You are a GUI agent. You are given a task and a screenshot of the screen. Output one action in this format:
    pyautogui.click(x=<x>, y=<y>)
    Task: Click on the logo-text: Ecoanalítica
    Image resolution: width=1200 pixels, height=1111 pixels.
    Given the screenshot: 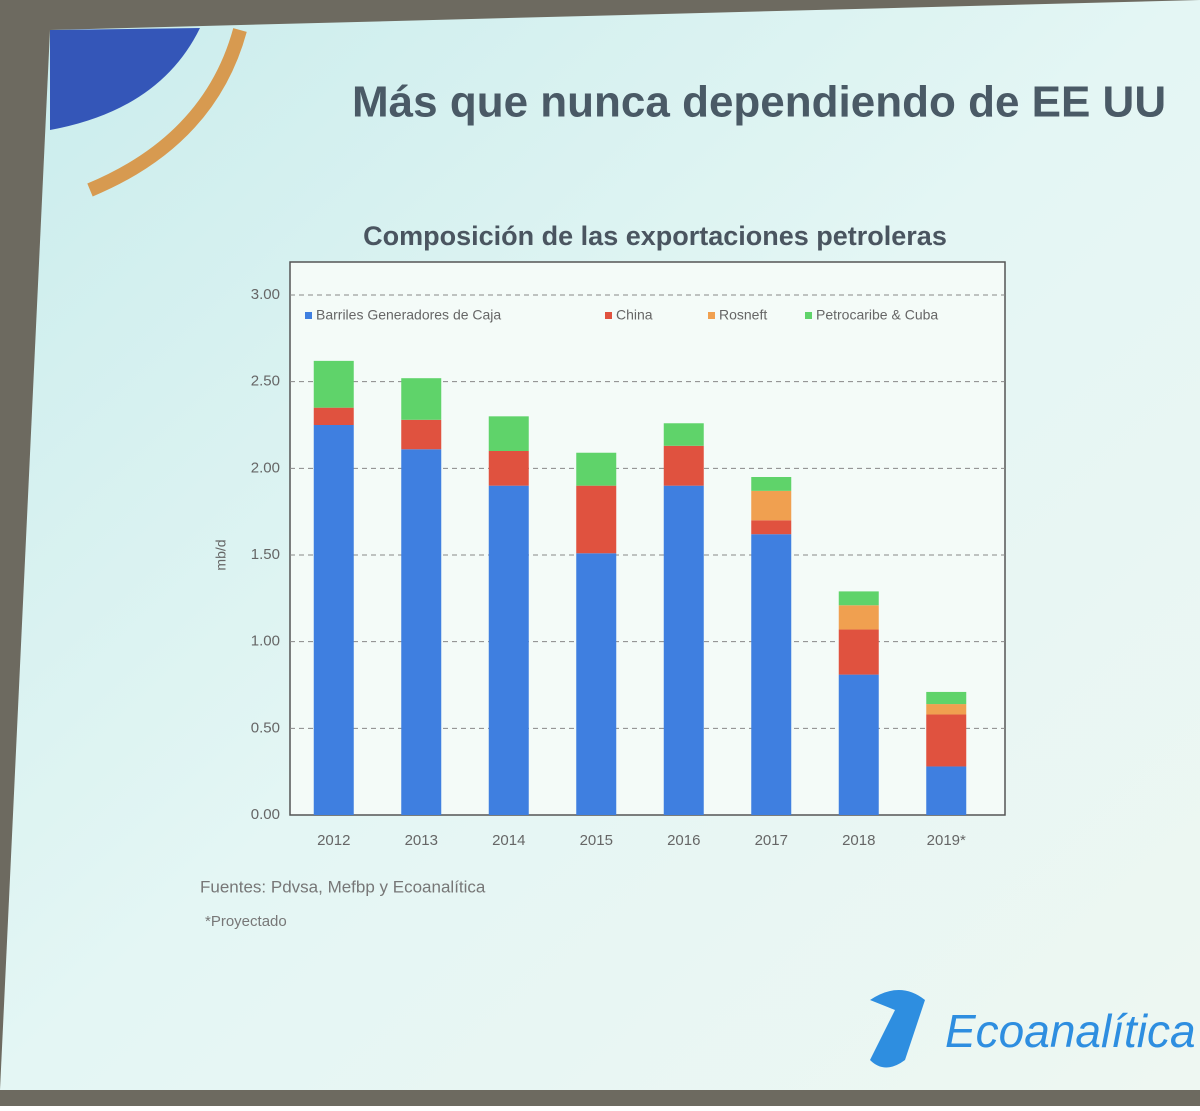 What is the action you would take?
    pyautogui.click(x=1070, y=1031)
    